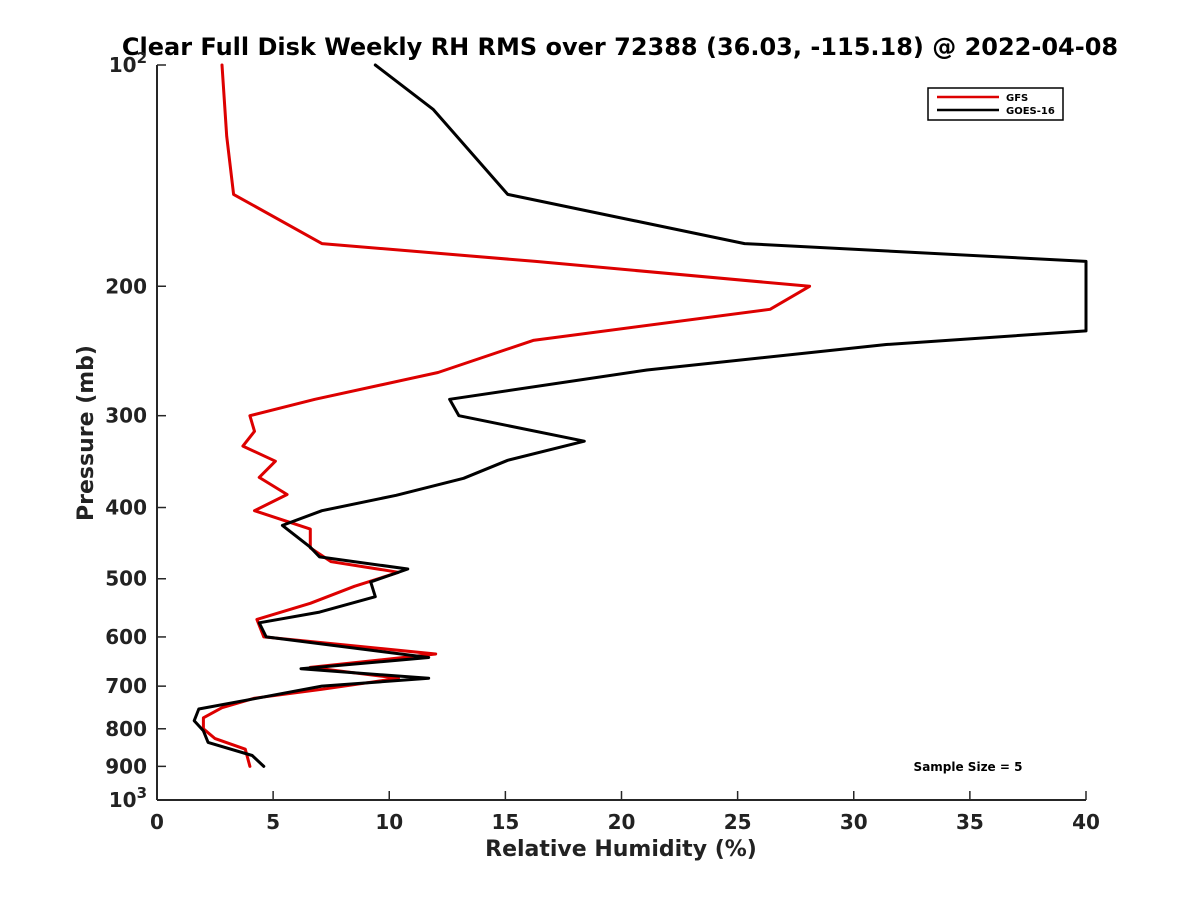 Image resolution: width=1200 pixels, height=900 pixels. Describe the element at coordinates (126, 686) in the screenshot. I see `y-tick-label: 700` at that location.